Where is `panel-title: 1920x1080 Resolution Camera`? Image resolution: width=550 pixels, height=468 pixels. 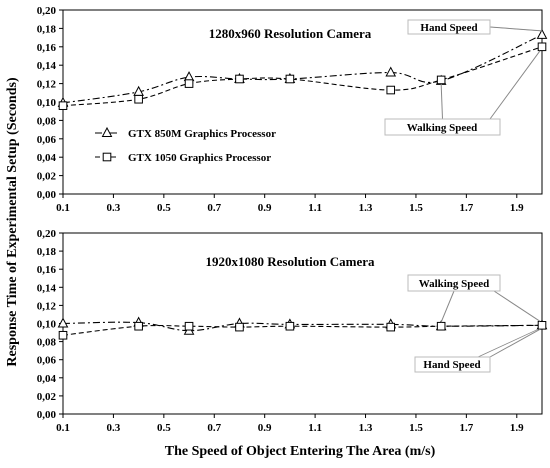
panel-title: 1920x1080 Resolution Camera is located at coordinates (290, 261).